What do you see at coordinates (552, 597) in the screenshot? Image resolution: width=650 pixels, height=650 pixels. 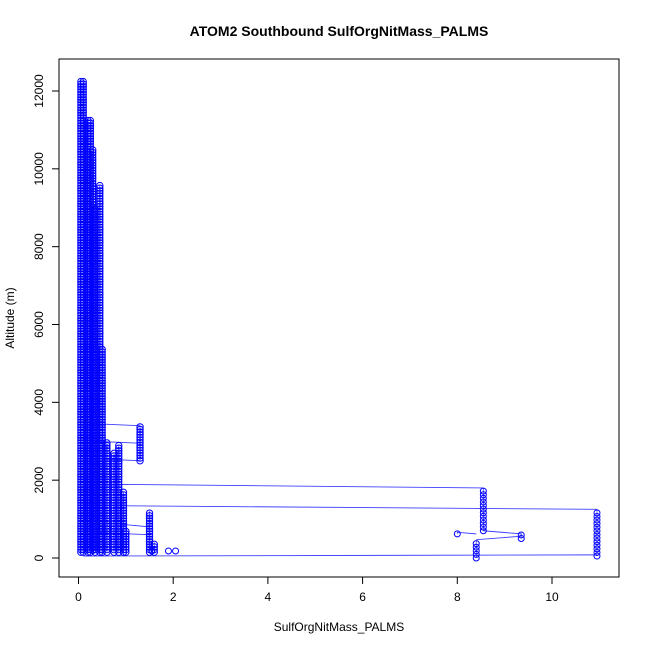 I see `x-tick-label: 10` at bounding box center [552, 597].